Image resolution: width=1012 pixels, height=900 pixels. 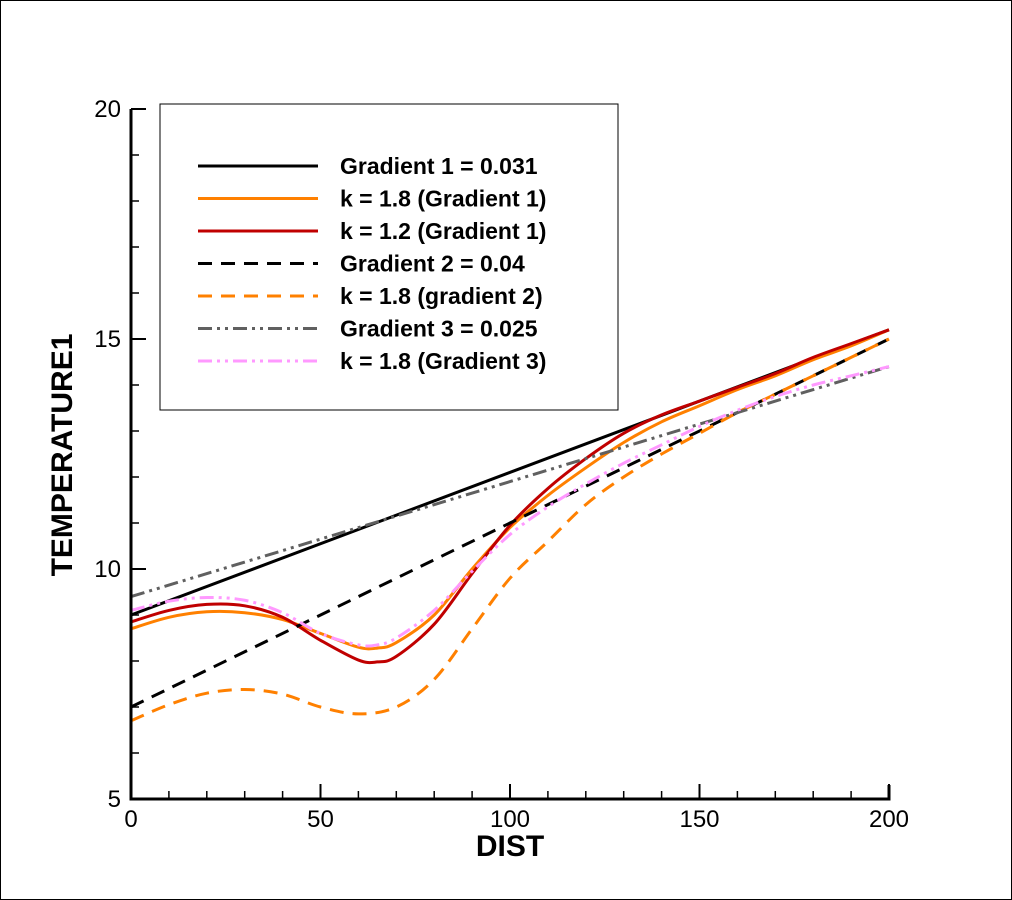 What do you see at coordinates (510, 819) in the screenshot?
I see `x-tick-label: 100` at bounding box center [510, 819].